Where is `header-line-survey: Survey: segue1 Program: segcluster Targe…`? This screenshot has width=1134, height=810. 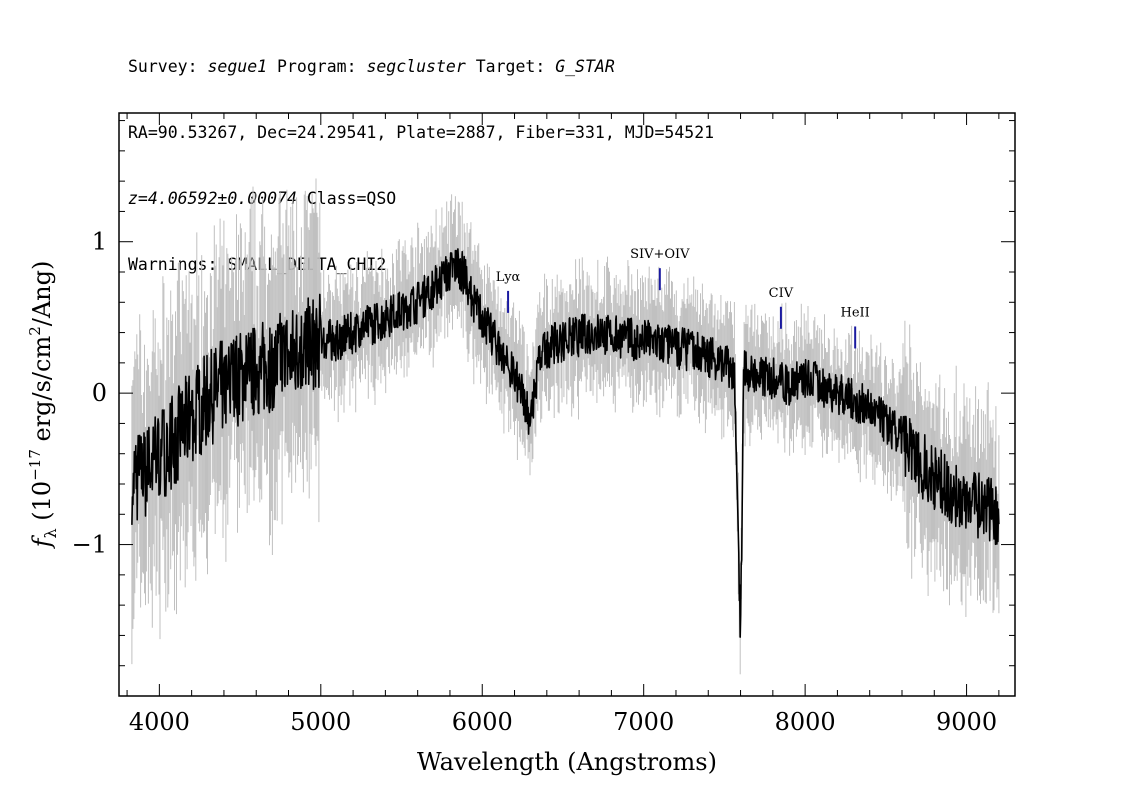
header-line-survey: Survey: segue1 Program: segcluster Targe… is located at coordinates (421, 67).